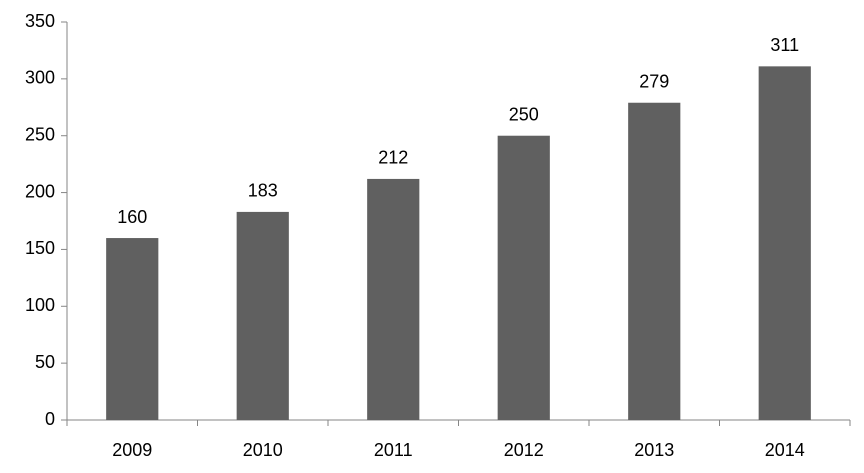 This screenshot has height=473, width=864. I want to click on y-tick-label: 250, so click(40, 134).